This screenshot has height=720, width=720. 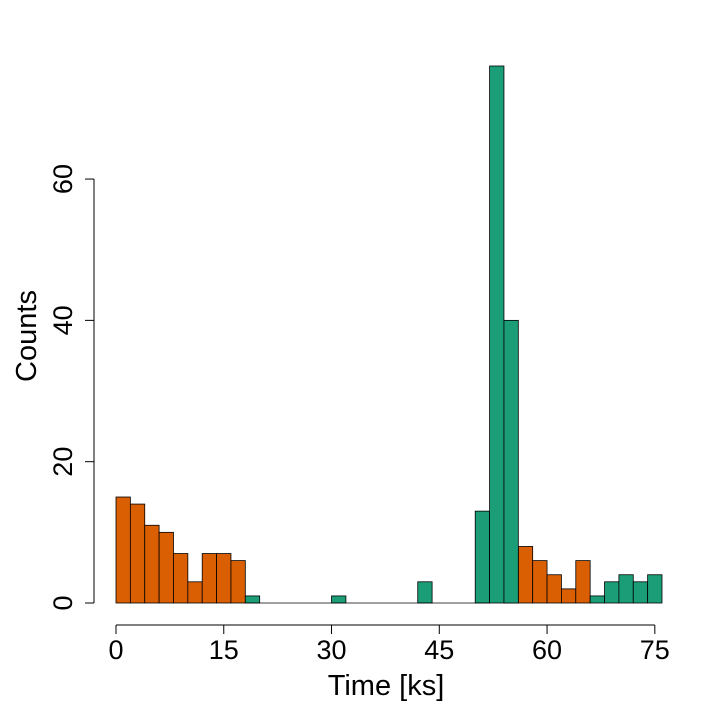 I want to click on y-tick-label-3: 60, so click(x=63, y=179).